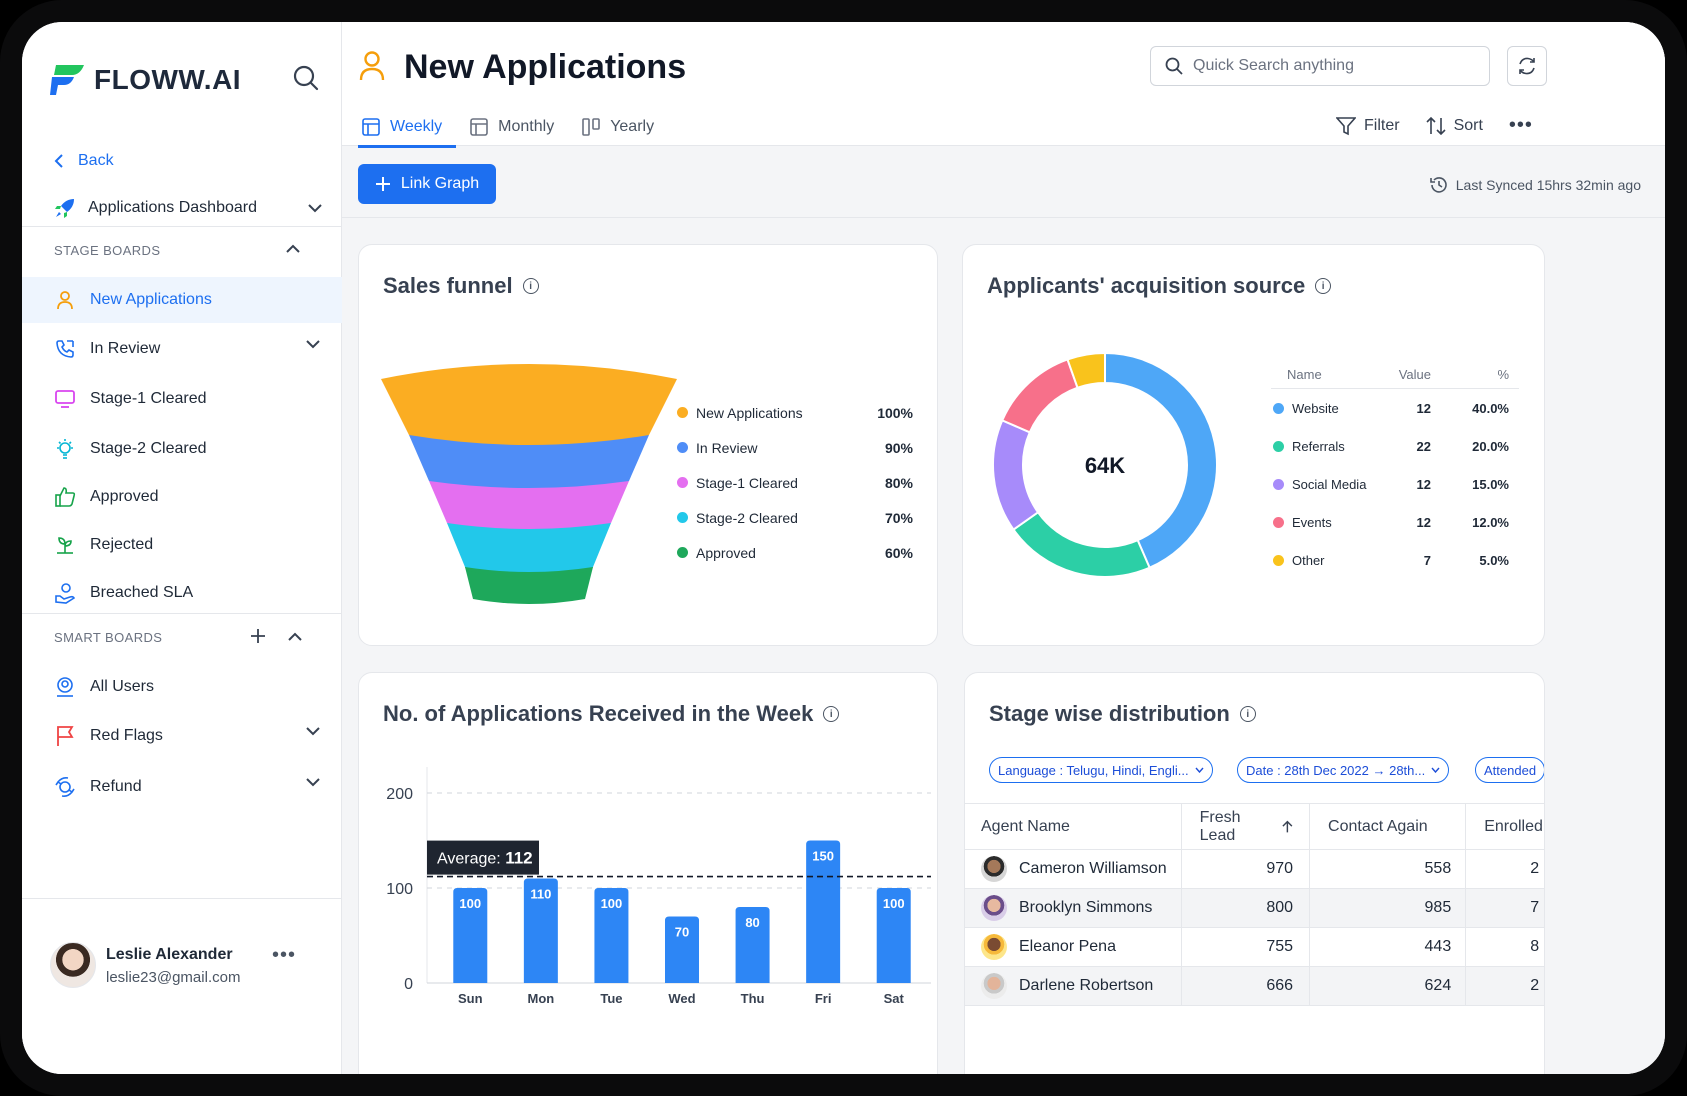  What do you see at coordinates (58, 161) in the screenshot?
I see `chevron-left-icon` at bounding box center [58, 161].